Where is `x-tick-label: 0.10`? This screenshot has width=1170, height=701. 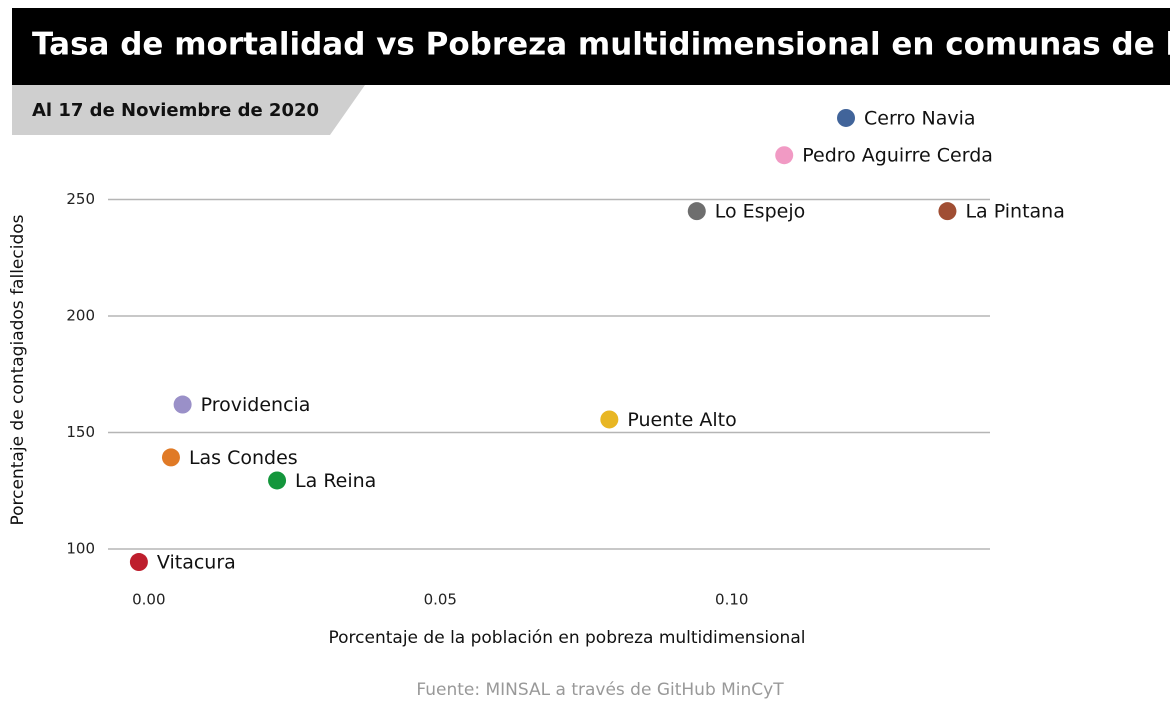 x-tick-label: 0.10 is located at coordinates (731, 600).